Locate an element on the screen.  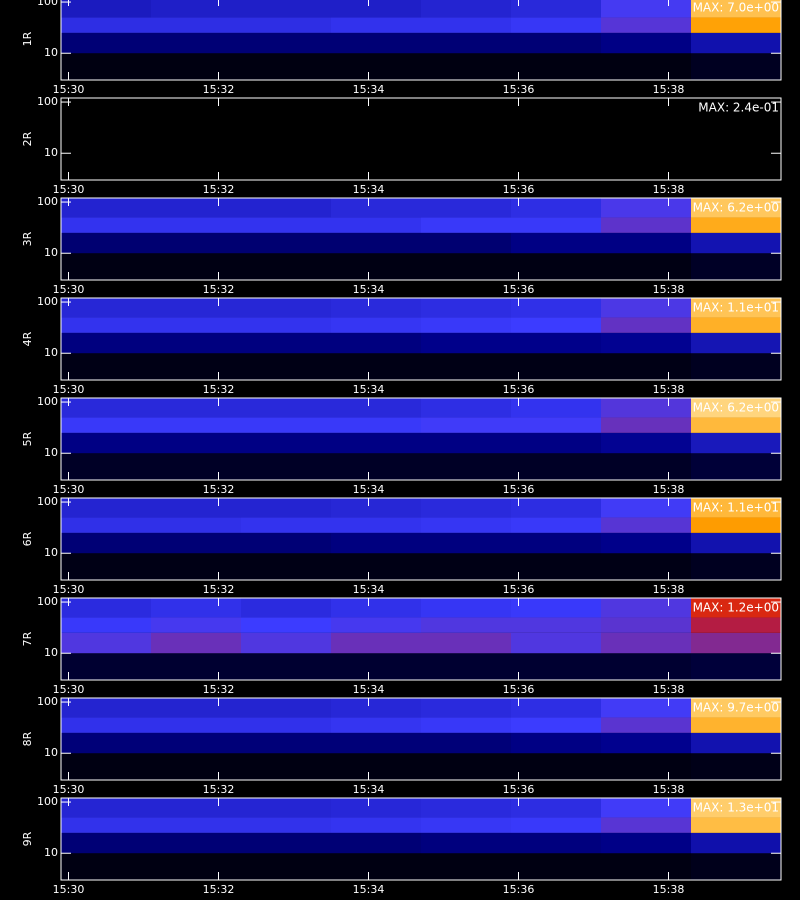
y-axis-label: 2R is located at coordinates (27, 138).